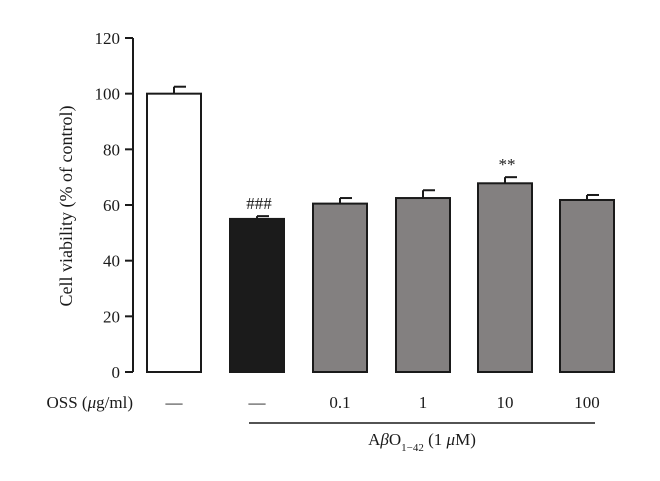  I want to click on y-axis: 0 20 40 60 80 100 120, so click(114, 205).